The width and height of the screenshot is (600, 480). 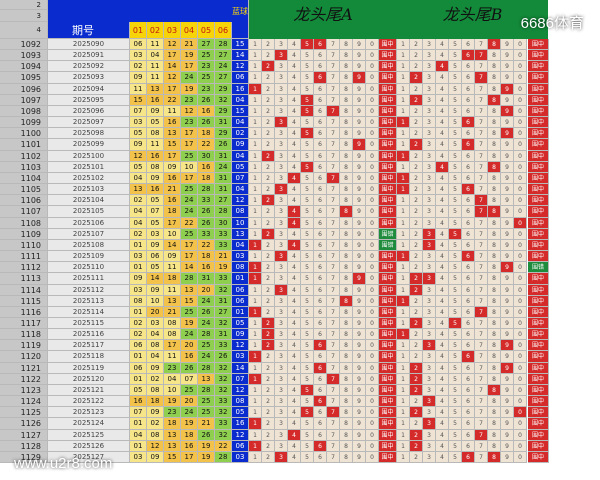 What do you see at coordinates (223, 268) in the screenshot?
I see `draw-number: 19` at bounding box center [223, 268].